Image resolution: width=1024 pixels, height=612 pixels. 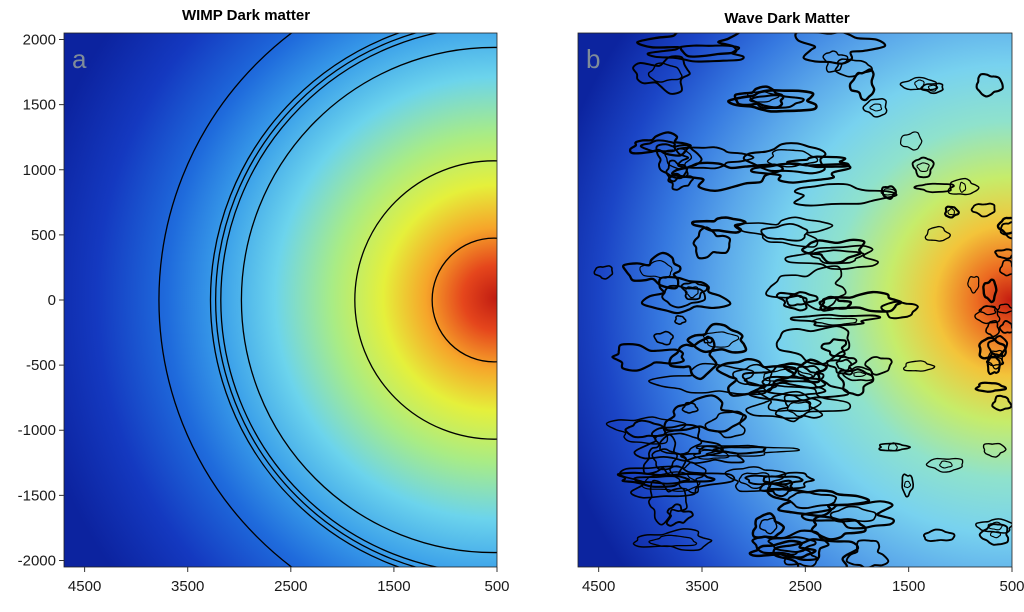 I want to click on panel-a-x-ticks: 4500 3500 2500 1500 500, so click(x=289, y=581).